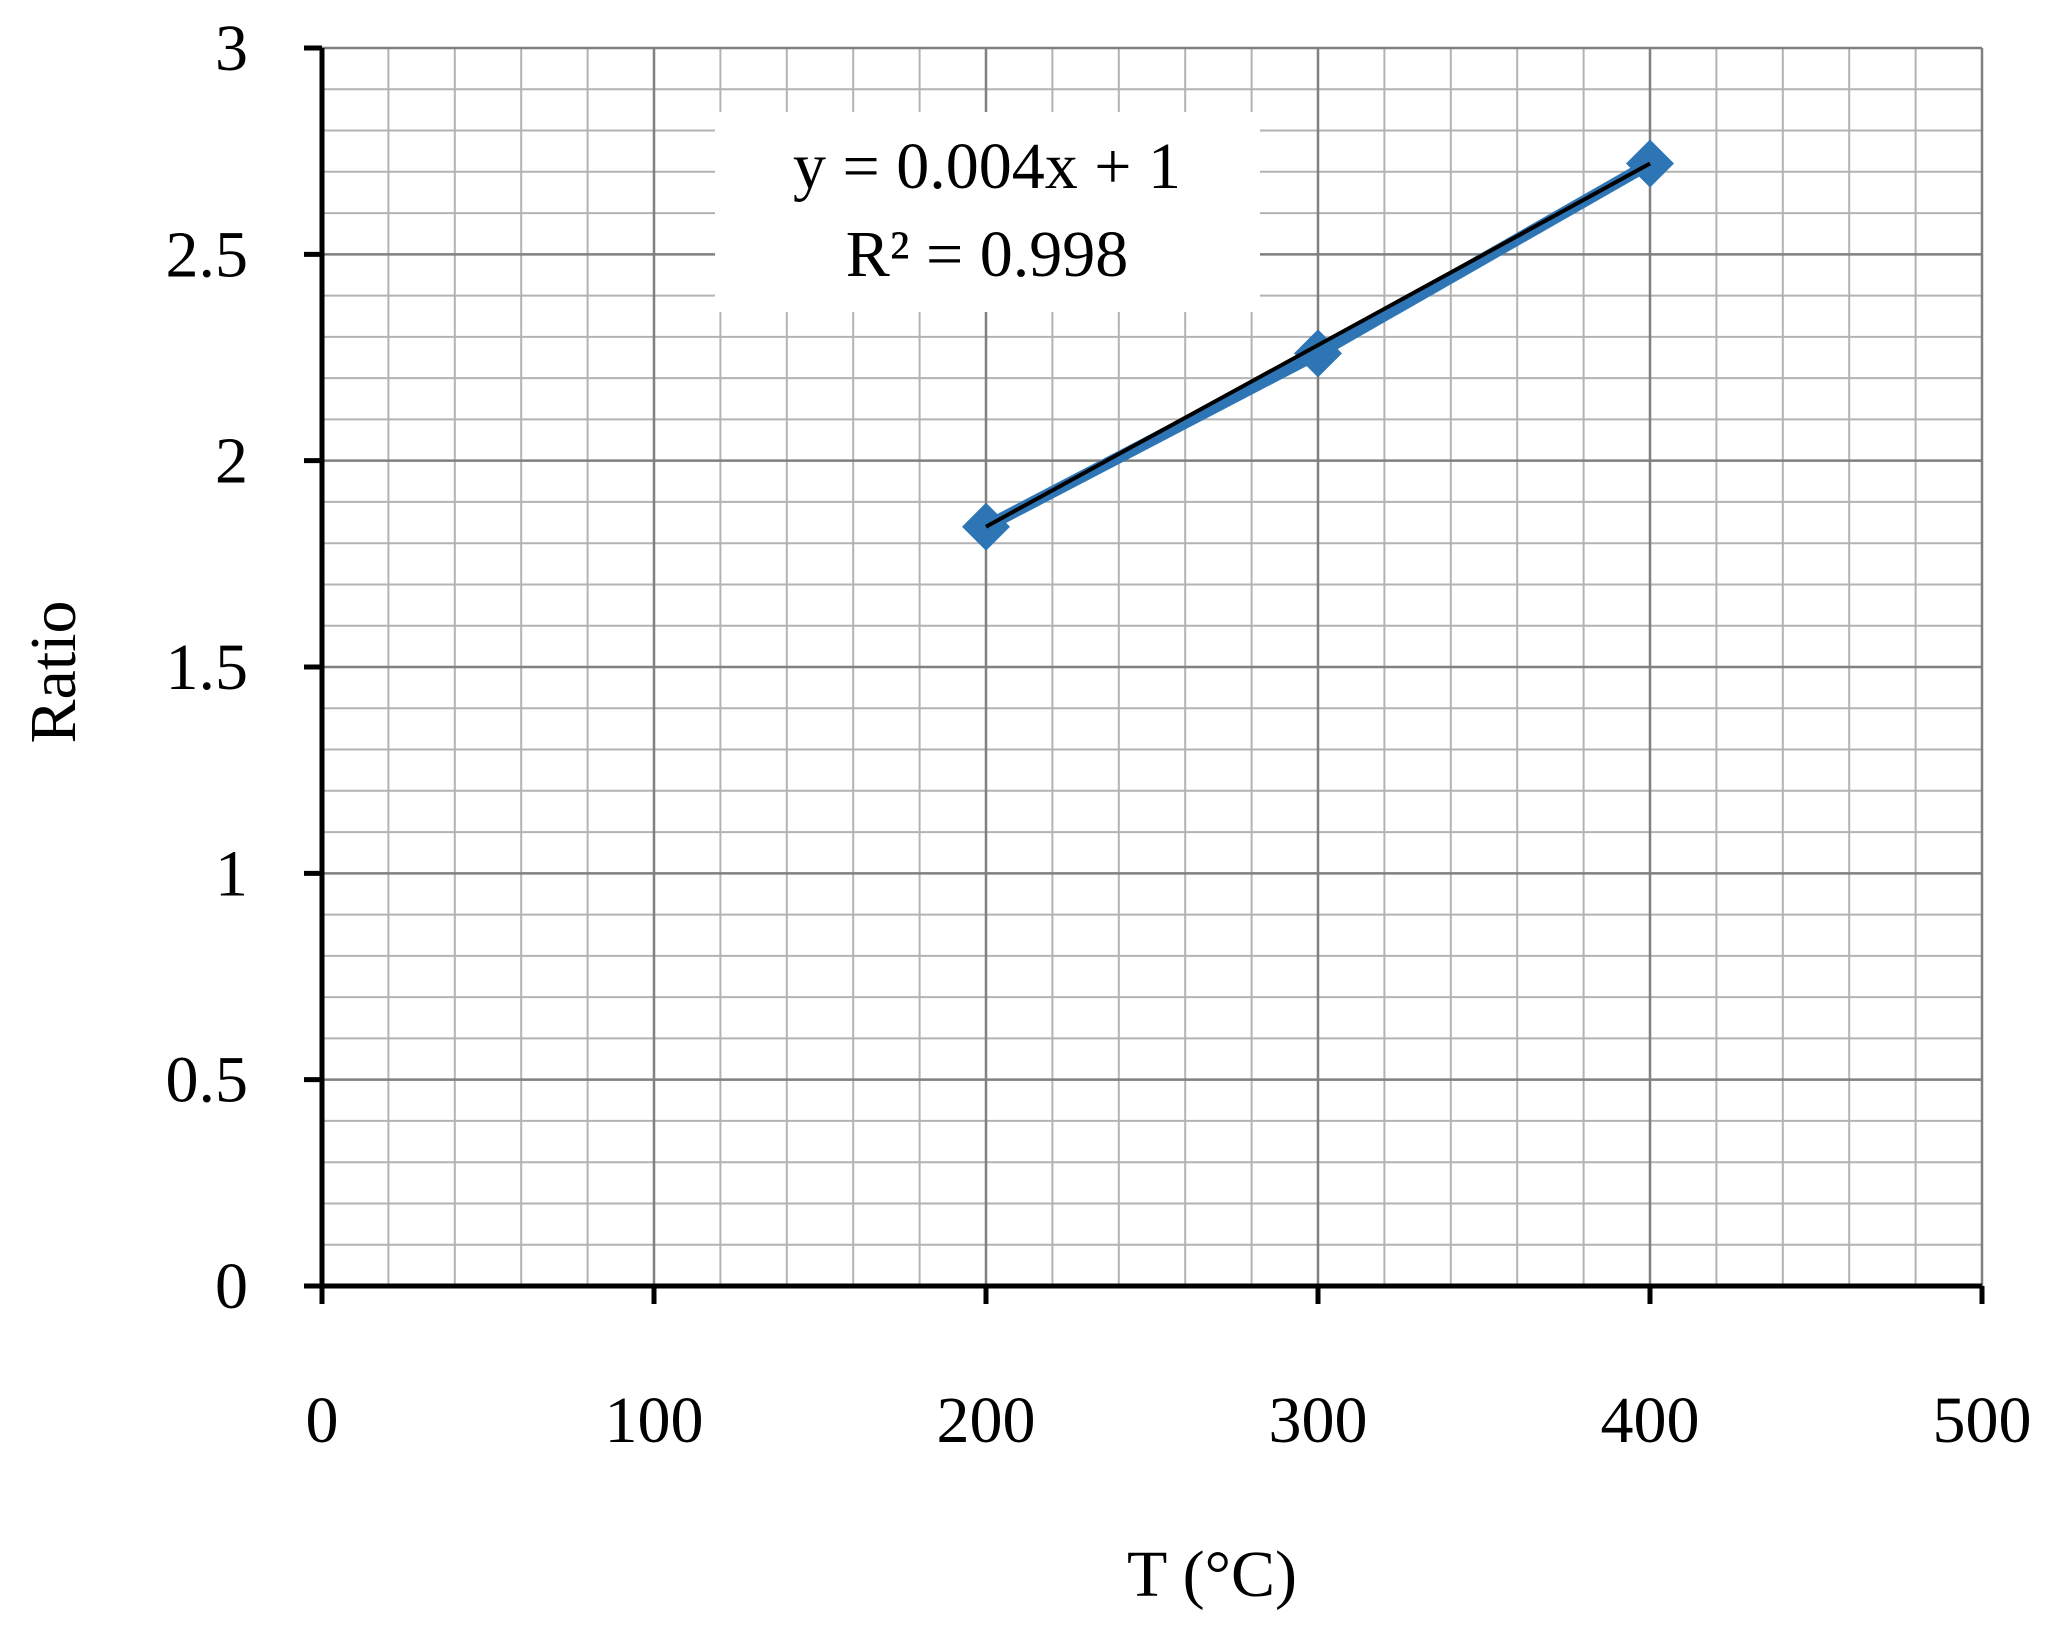  I want to click on x-tick-label: 300, so click(1318, 1420).